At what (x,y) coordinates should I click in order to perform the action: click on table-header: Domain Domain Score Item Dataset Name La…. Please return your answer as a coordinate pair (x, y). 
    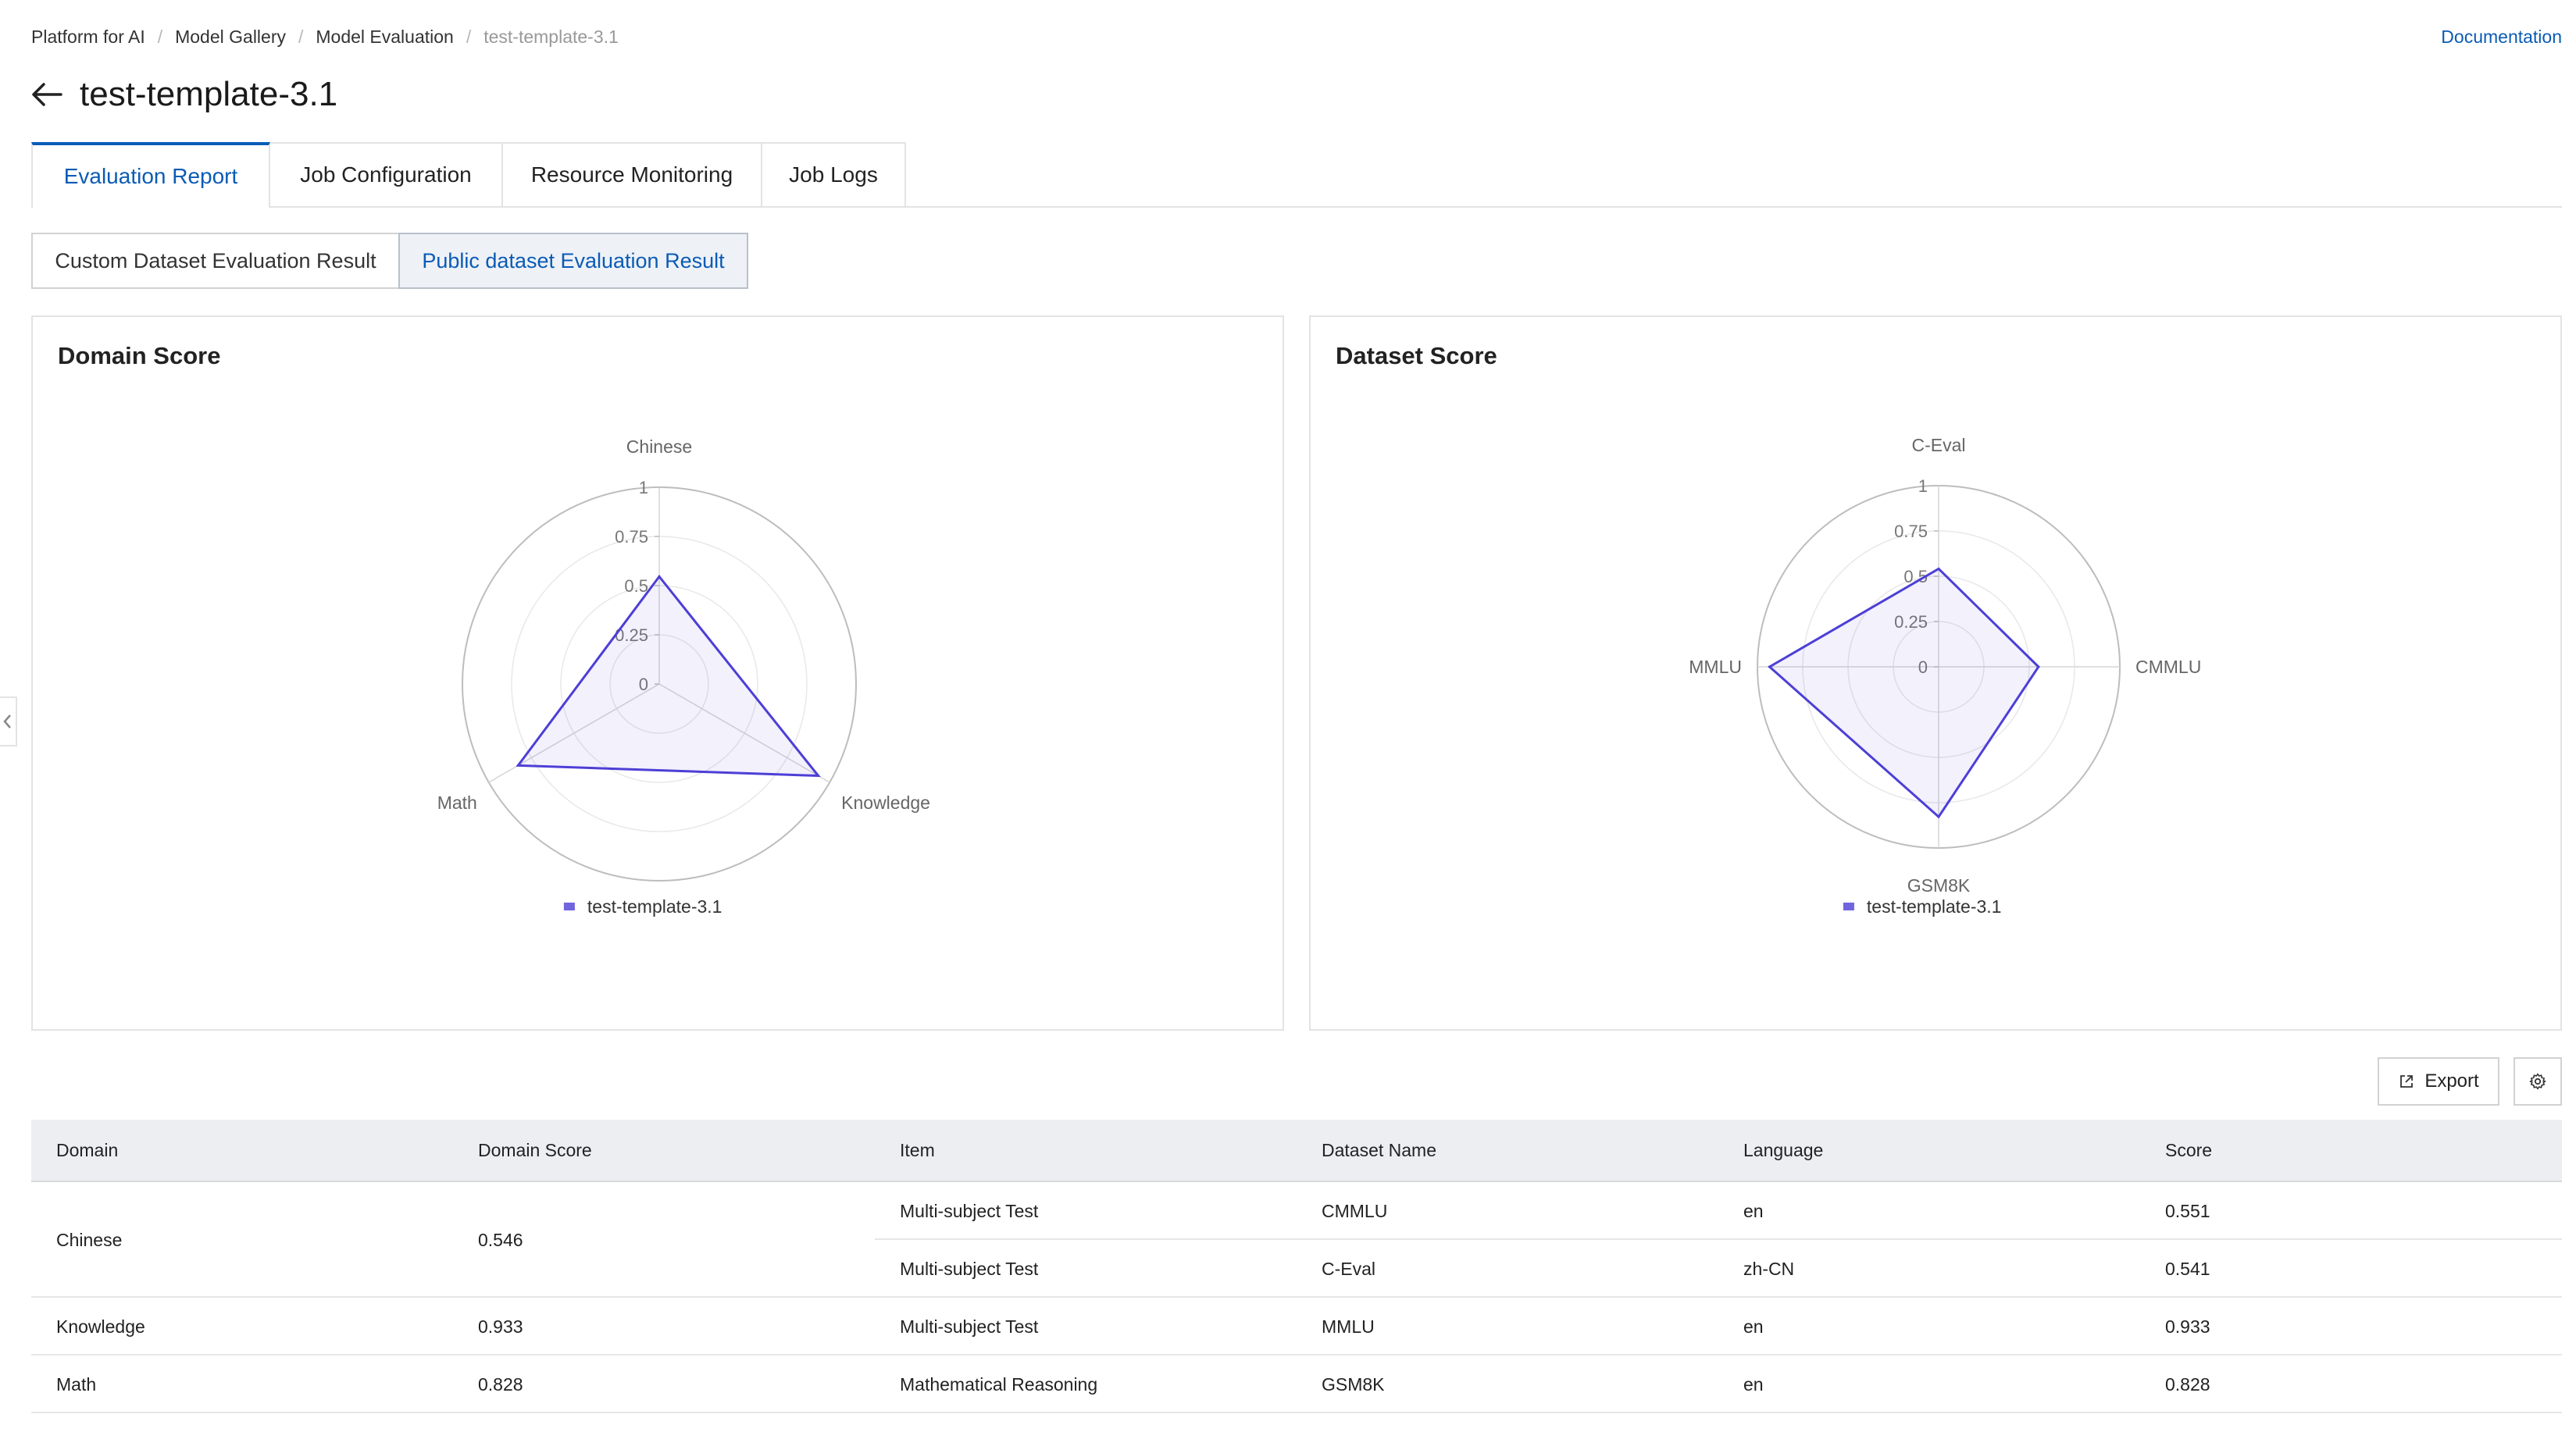
    Looking at the image, I should click on (1296, 1151).